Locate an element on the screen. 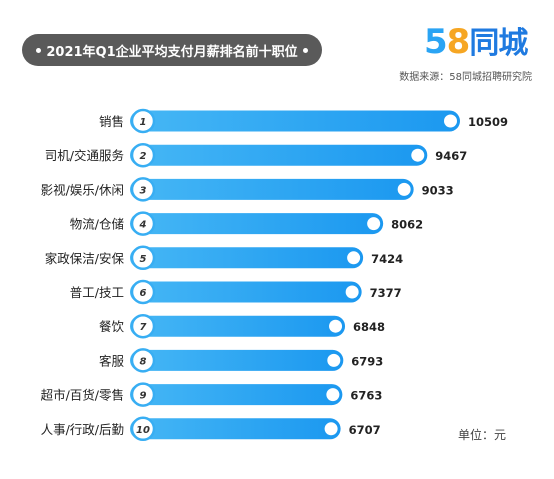  rank-number: 4 is located at coordinates (143, 225).